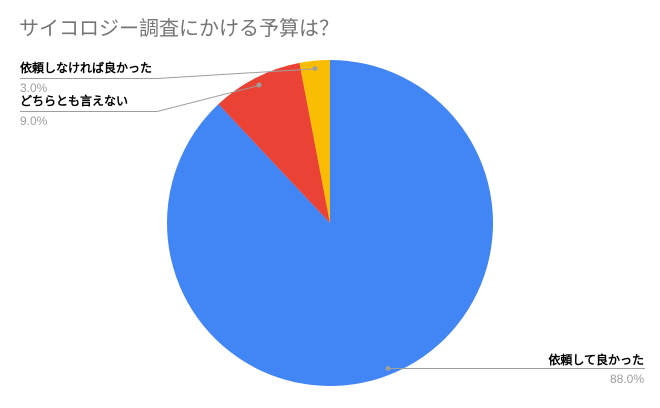  What do you see at coordinates (34, 88) in the screenshot?
I see `callout-percent-small-slice: 3.0%` at bounding box center [34, 88].